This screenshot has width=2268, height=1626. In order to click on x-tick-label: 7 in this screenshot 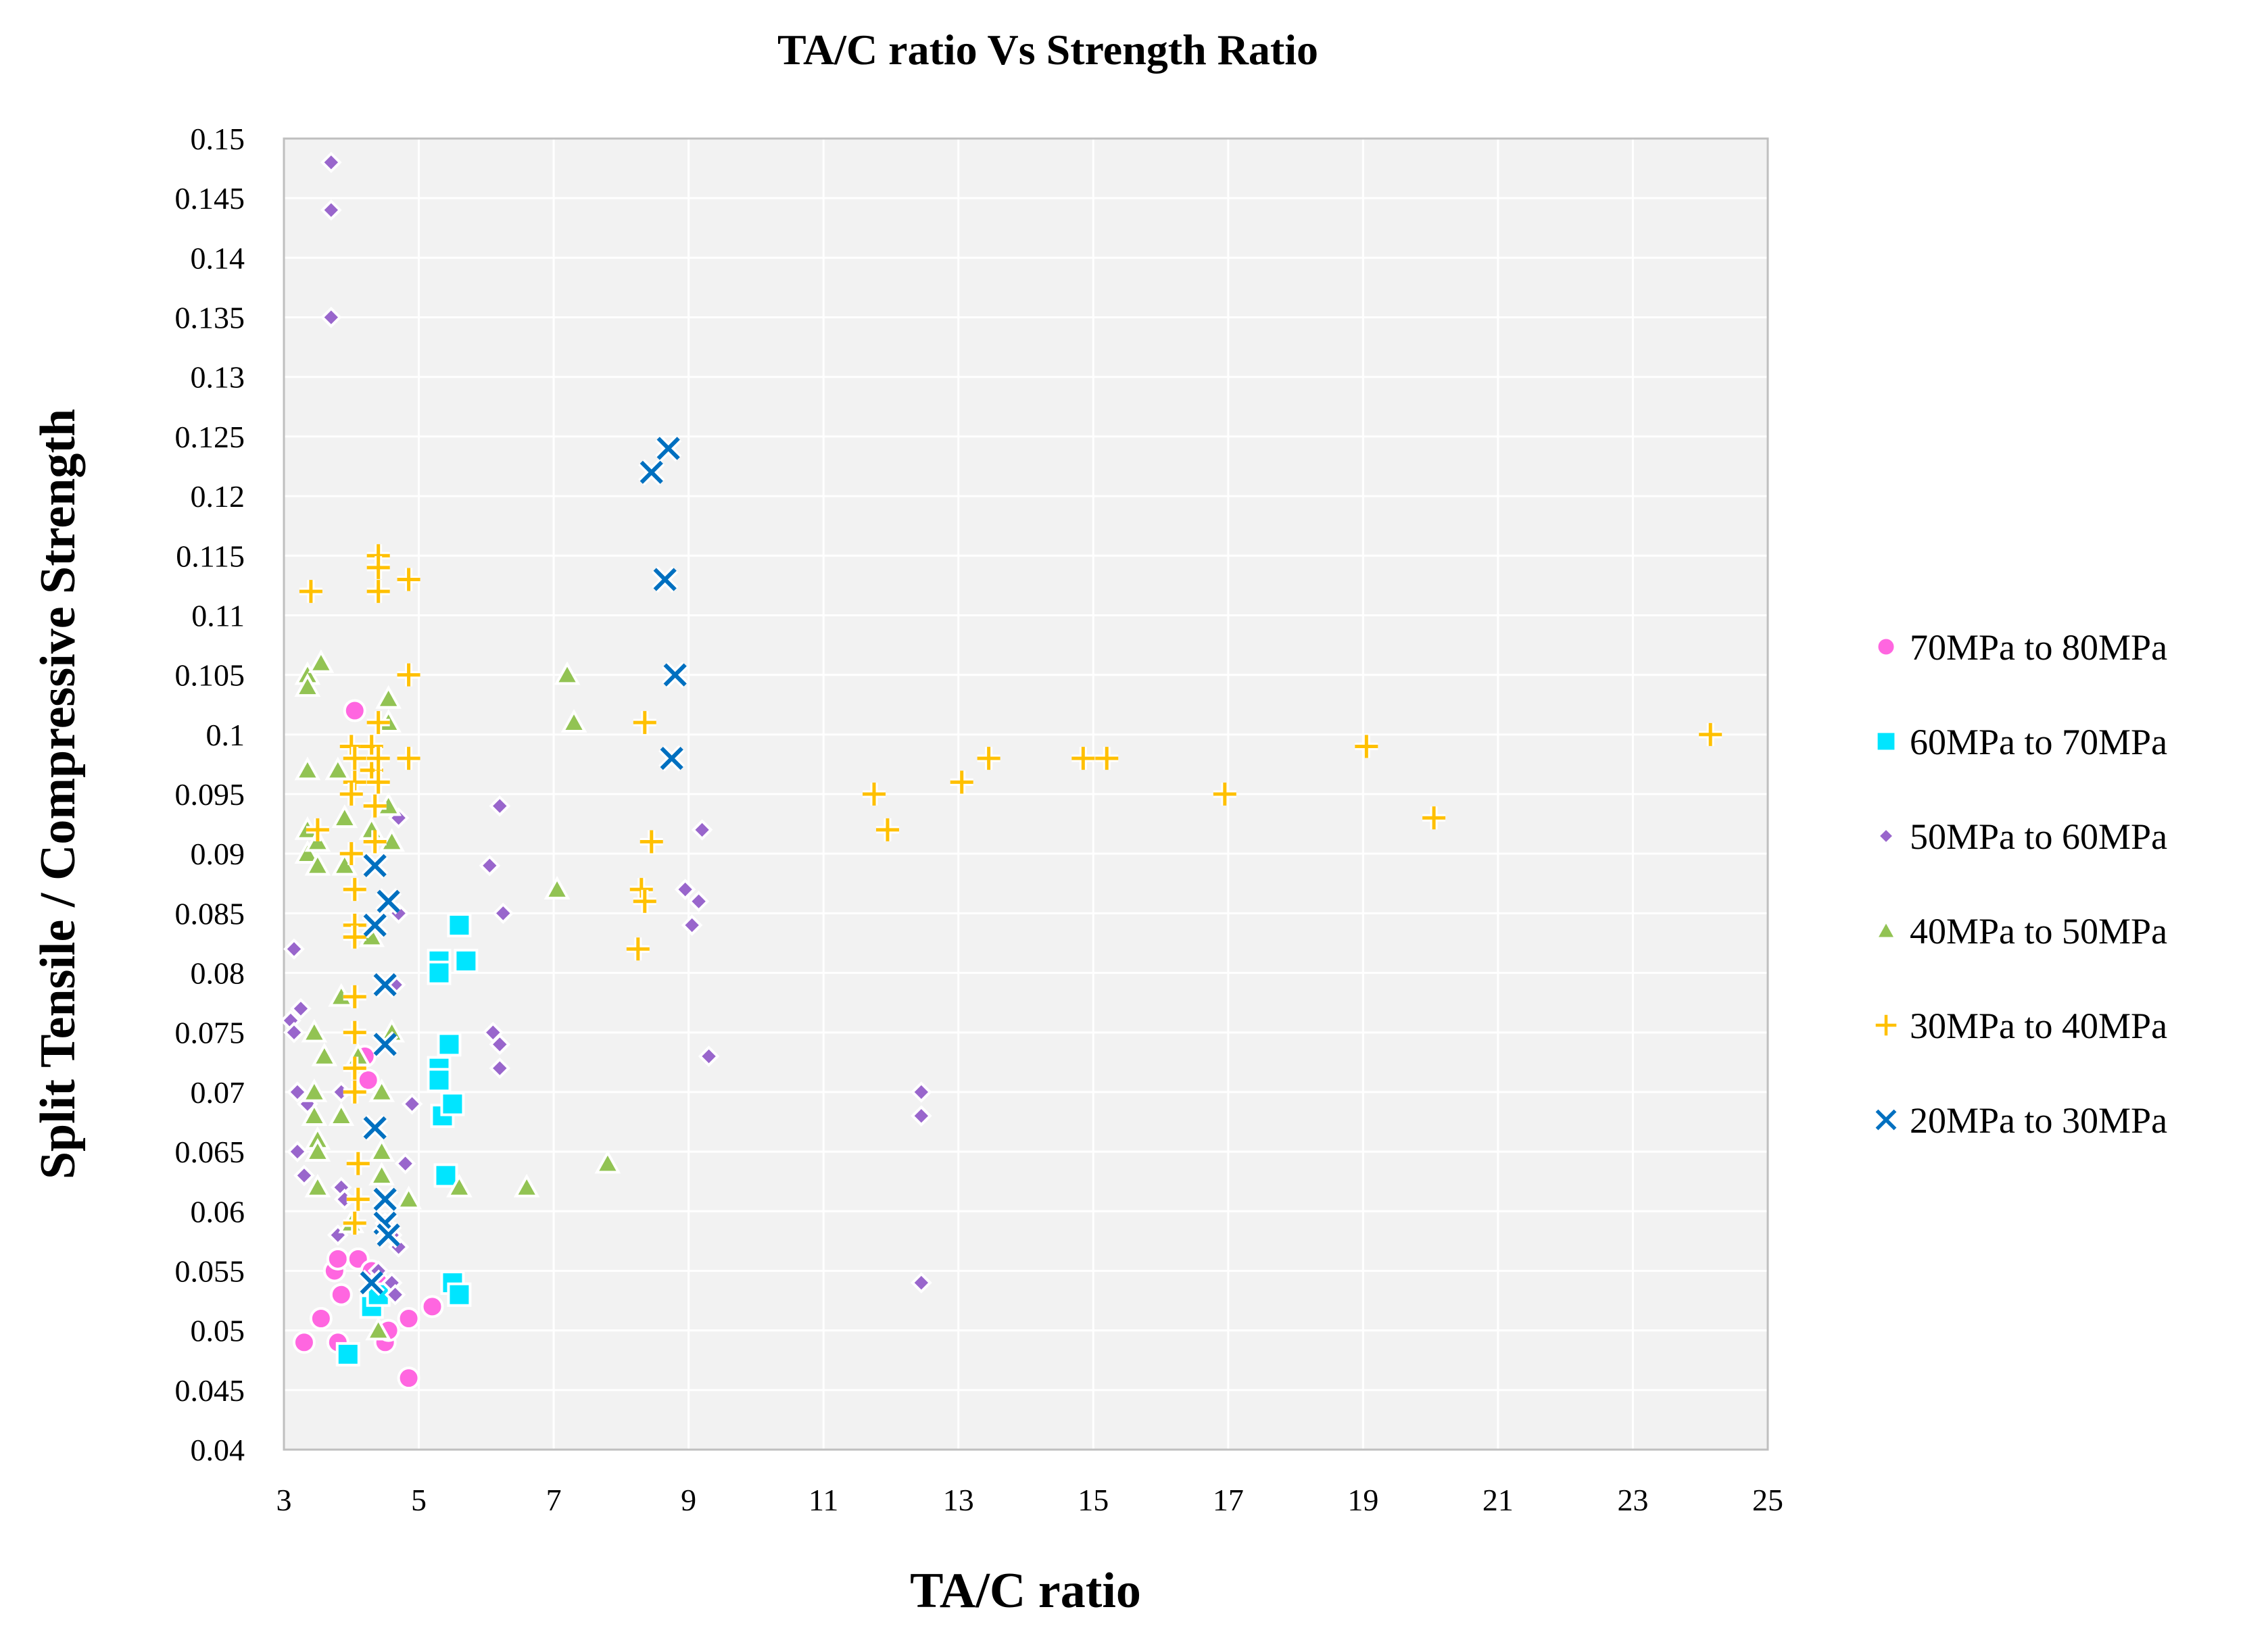, I will do `click(554, 1500)`.